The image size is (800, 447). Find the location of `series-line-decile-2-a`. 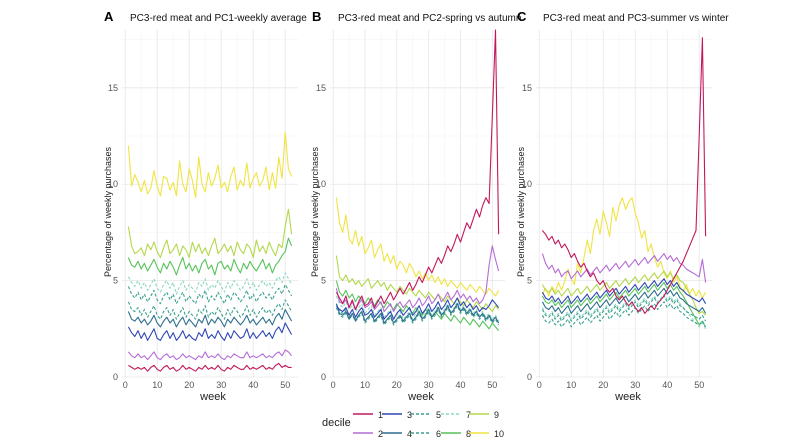

series-line-decile-2-a is located at coordinates (210, 355).